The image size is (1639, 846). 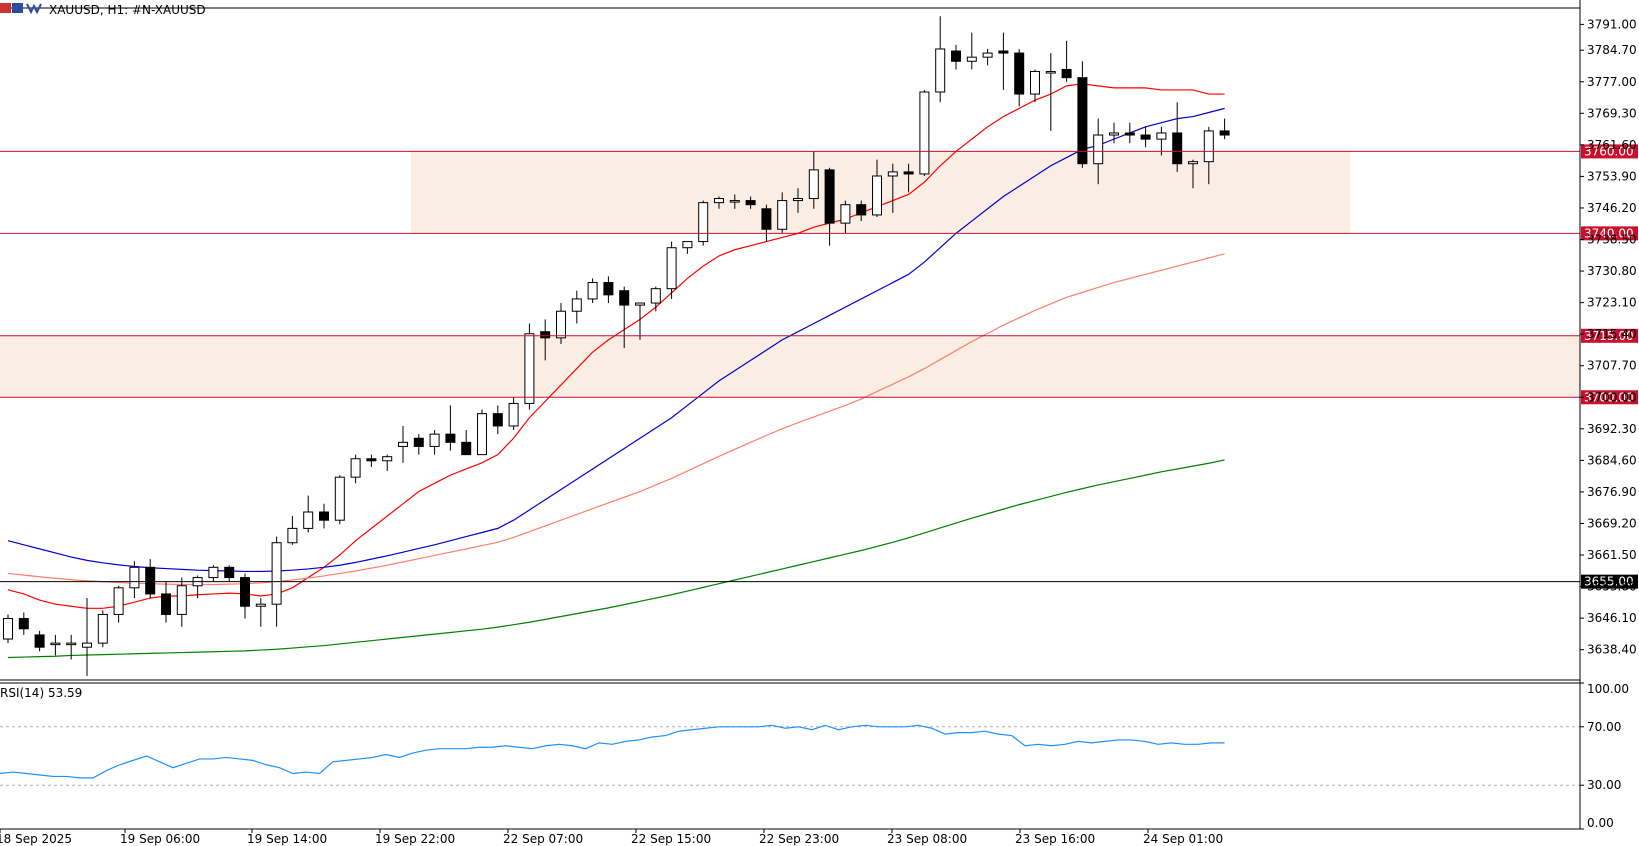 I want to click on level-tag-label: 3740.00, so click(x=1609, y=233).